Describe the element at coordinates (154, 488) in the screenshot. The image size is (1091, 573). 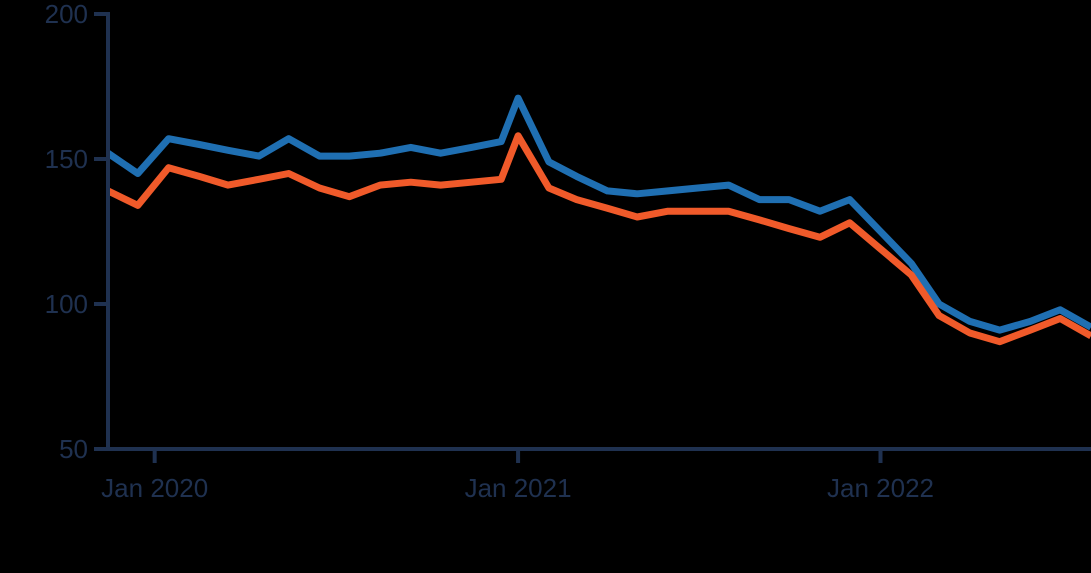
I see `x-tick-label: Jan 2020` at that location.